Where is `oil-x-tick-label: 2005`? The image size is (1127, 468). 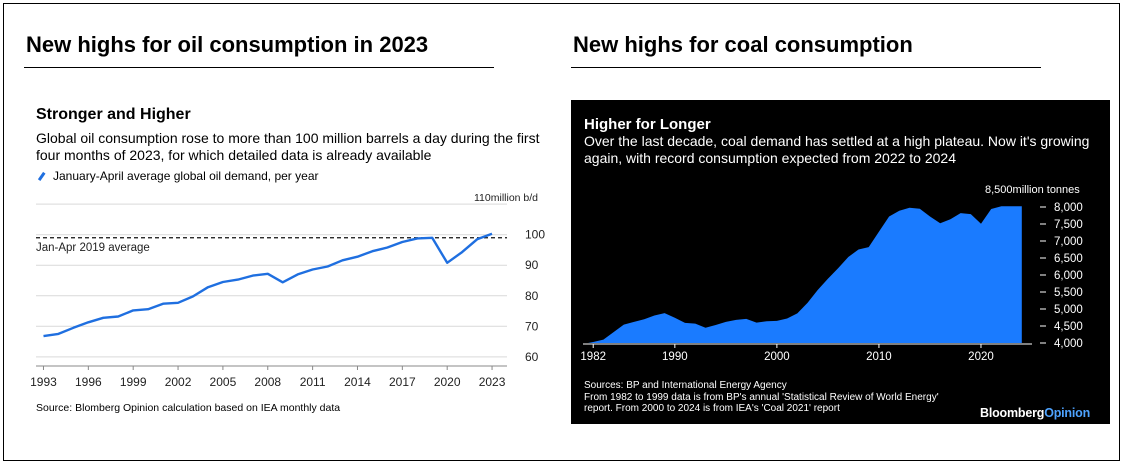 oil-x-tick-label: 2005 is located at coordinates (223, 382).